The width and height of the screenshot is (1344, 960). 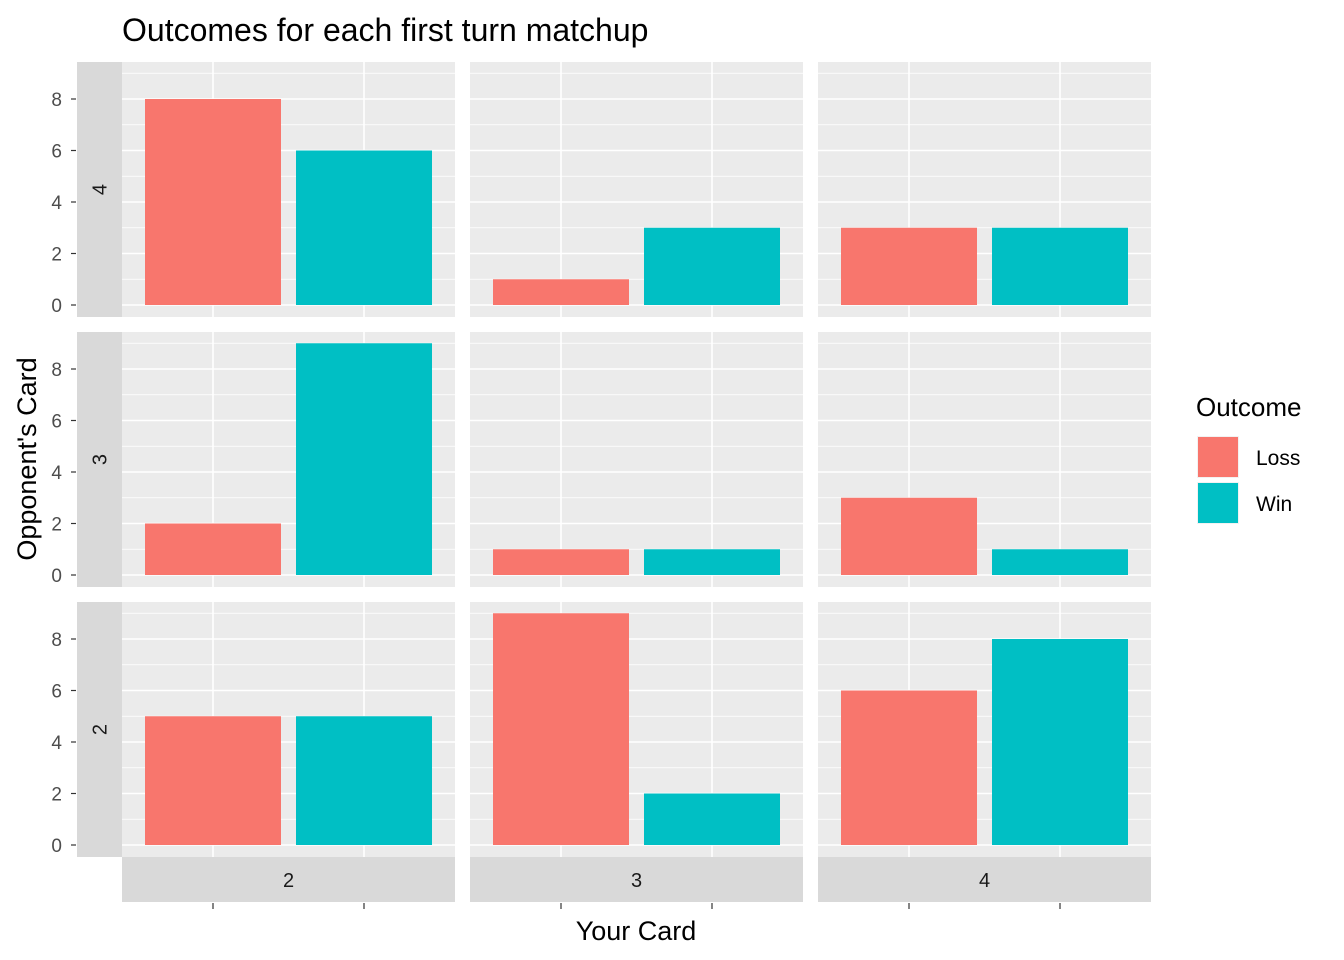 I want to click on row-strip-label: 2, so click(x=101, y=729).